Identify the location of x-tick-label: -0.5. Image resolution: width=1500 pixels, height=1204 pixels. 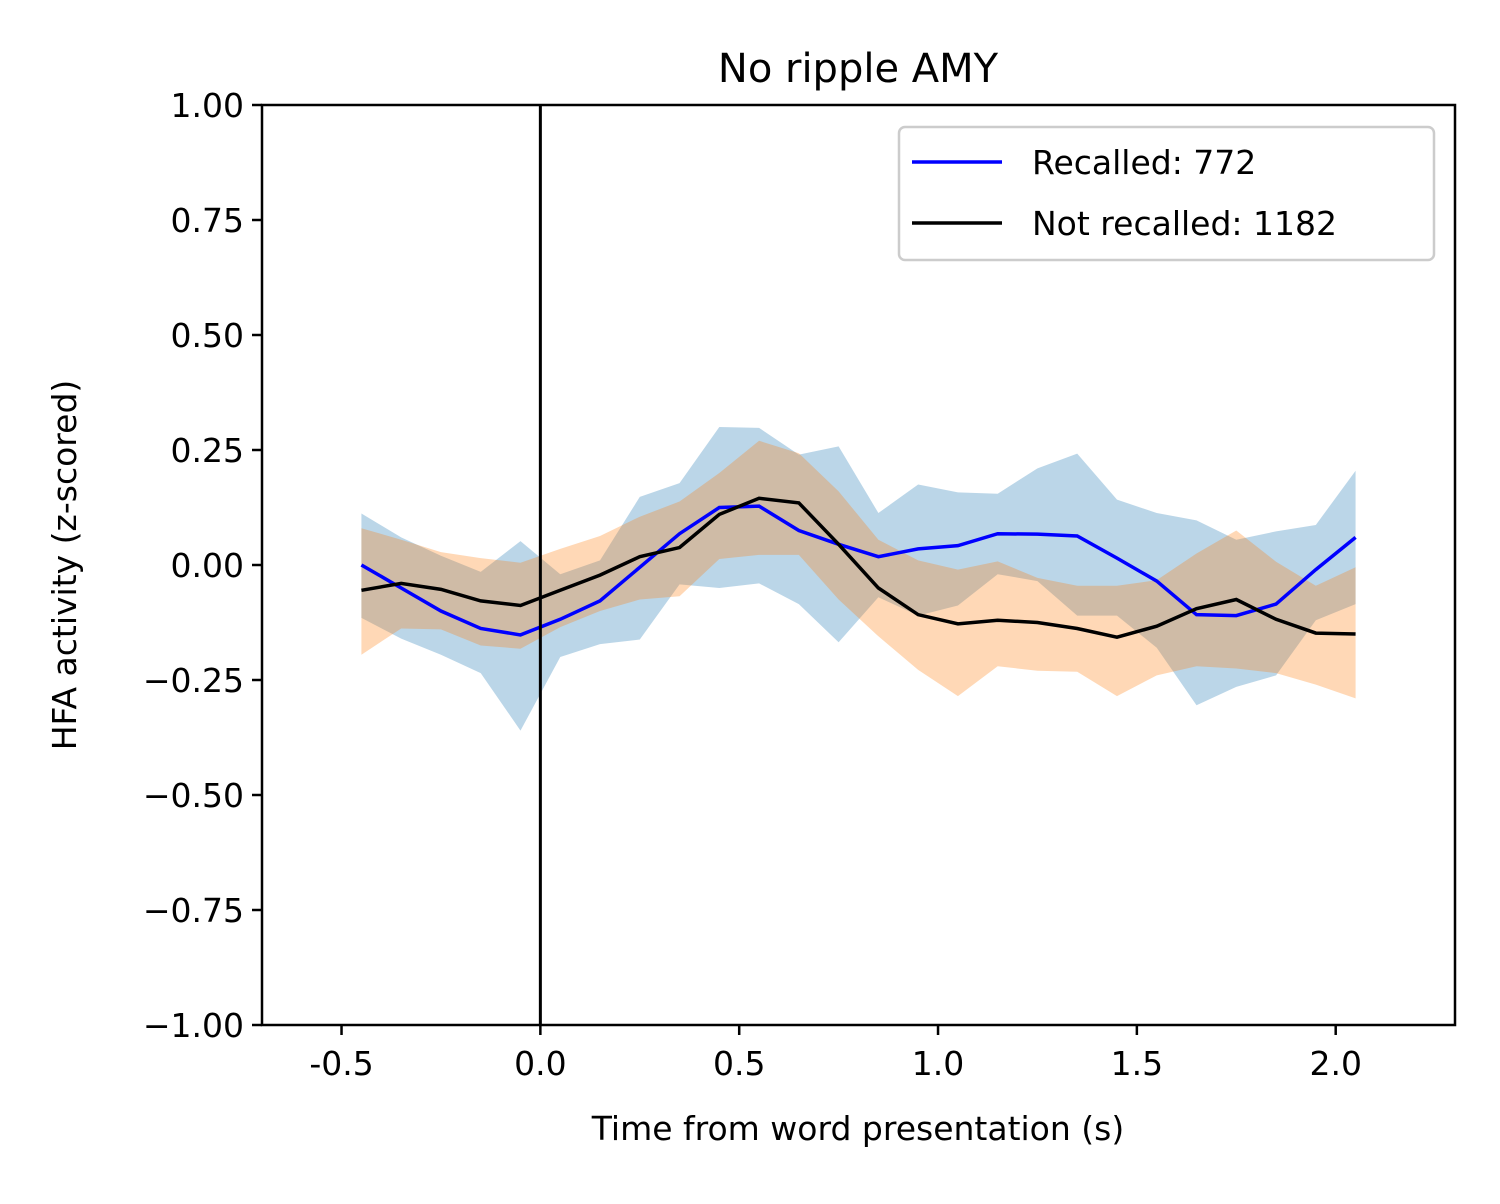
(341, 1063).